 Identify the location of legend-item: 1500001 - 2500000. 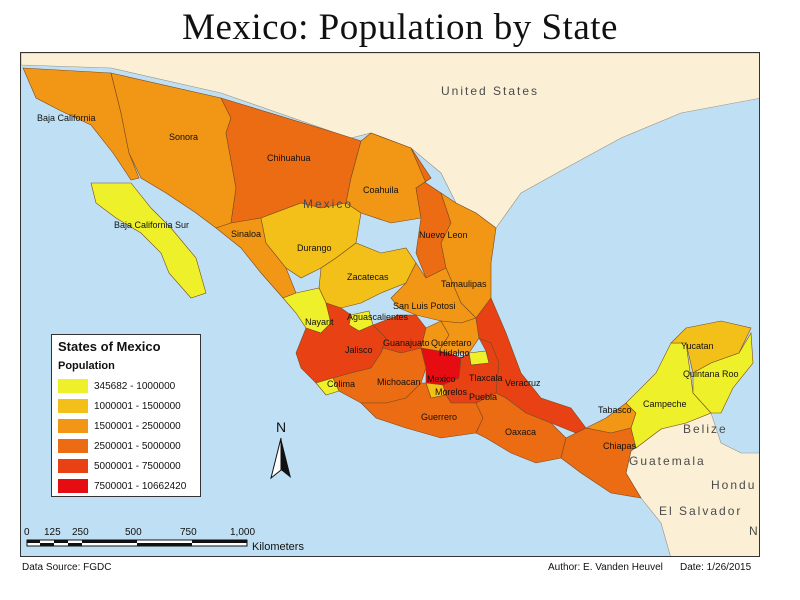
(126, 426).